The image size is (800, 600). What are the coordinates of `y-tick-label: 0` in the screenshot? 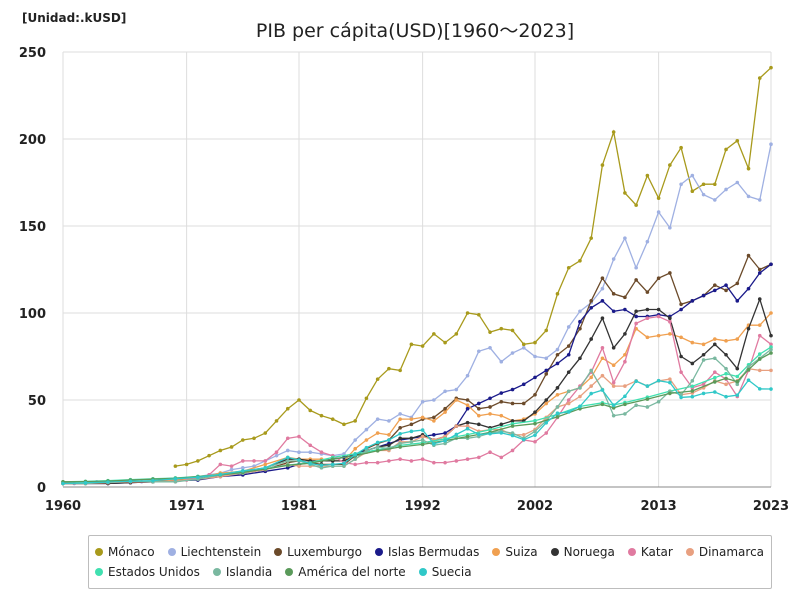 It's located at (41, 488).